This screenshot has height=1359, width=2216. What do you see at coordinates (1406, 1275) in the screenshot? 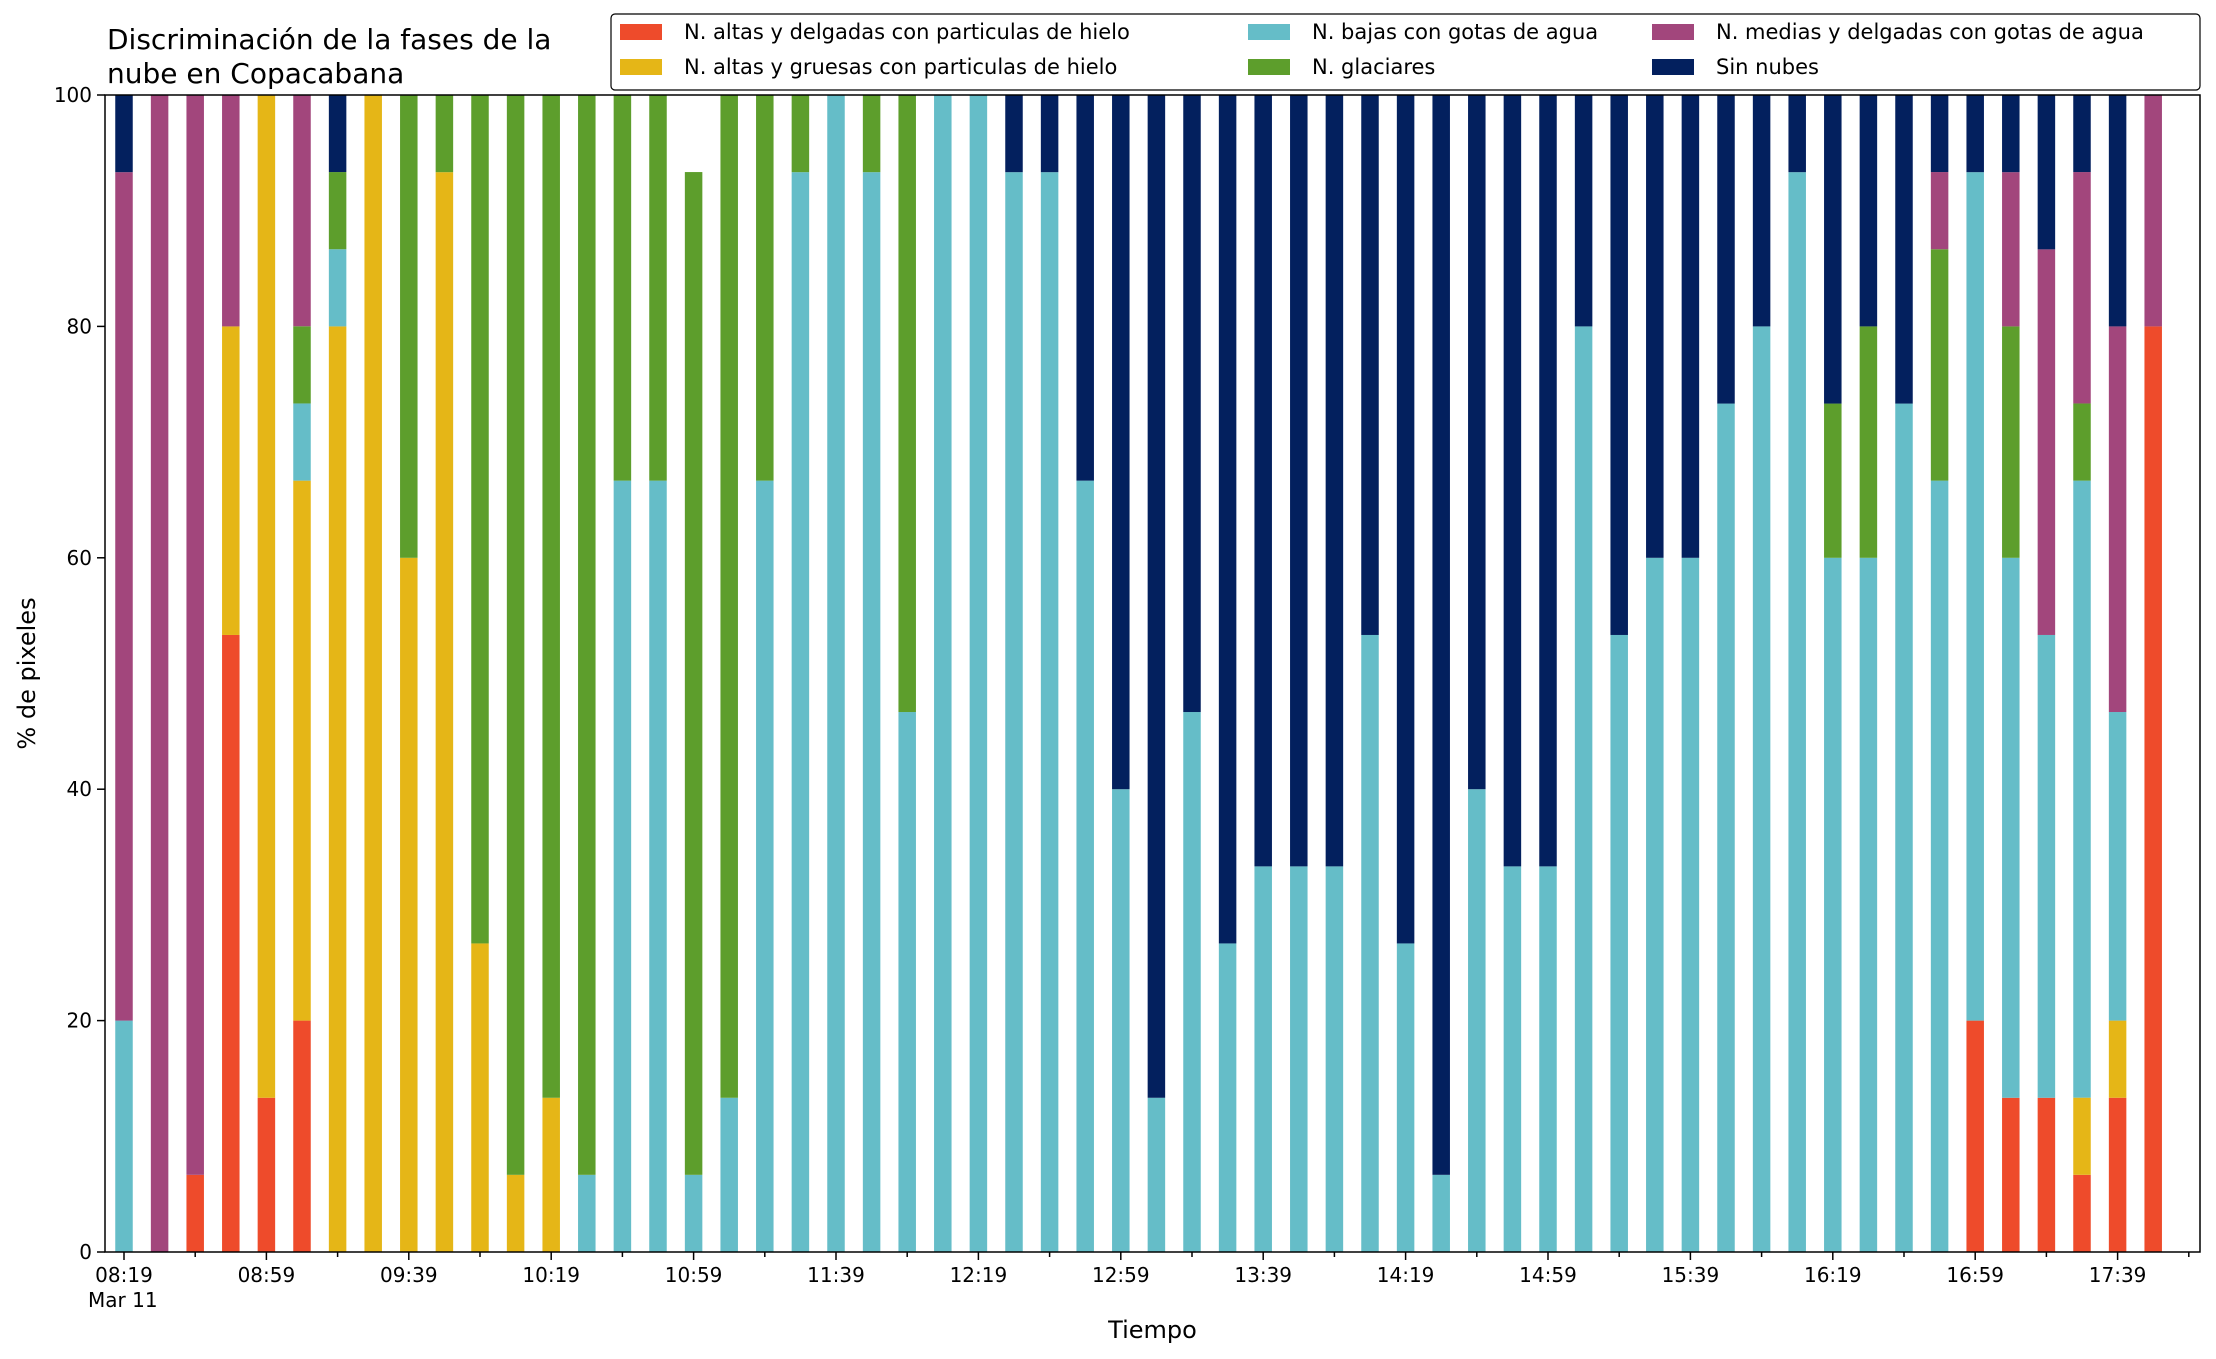
I see `x-tick-label: 14:19` at bounding box center [1406, 1275].